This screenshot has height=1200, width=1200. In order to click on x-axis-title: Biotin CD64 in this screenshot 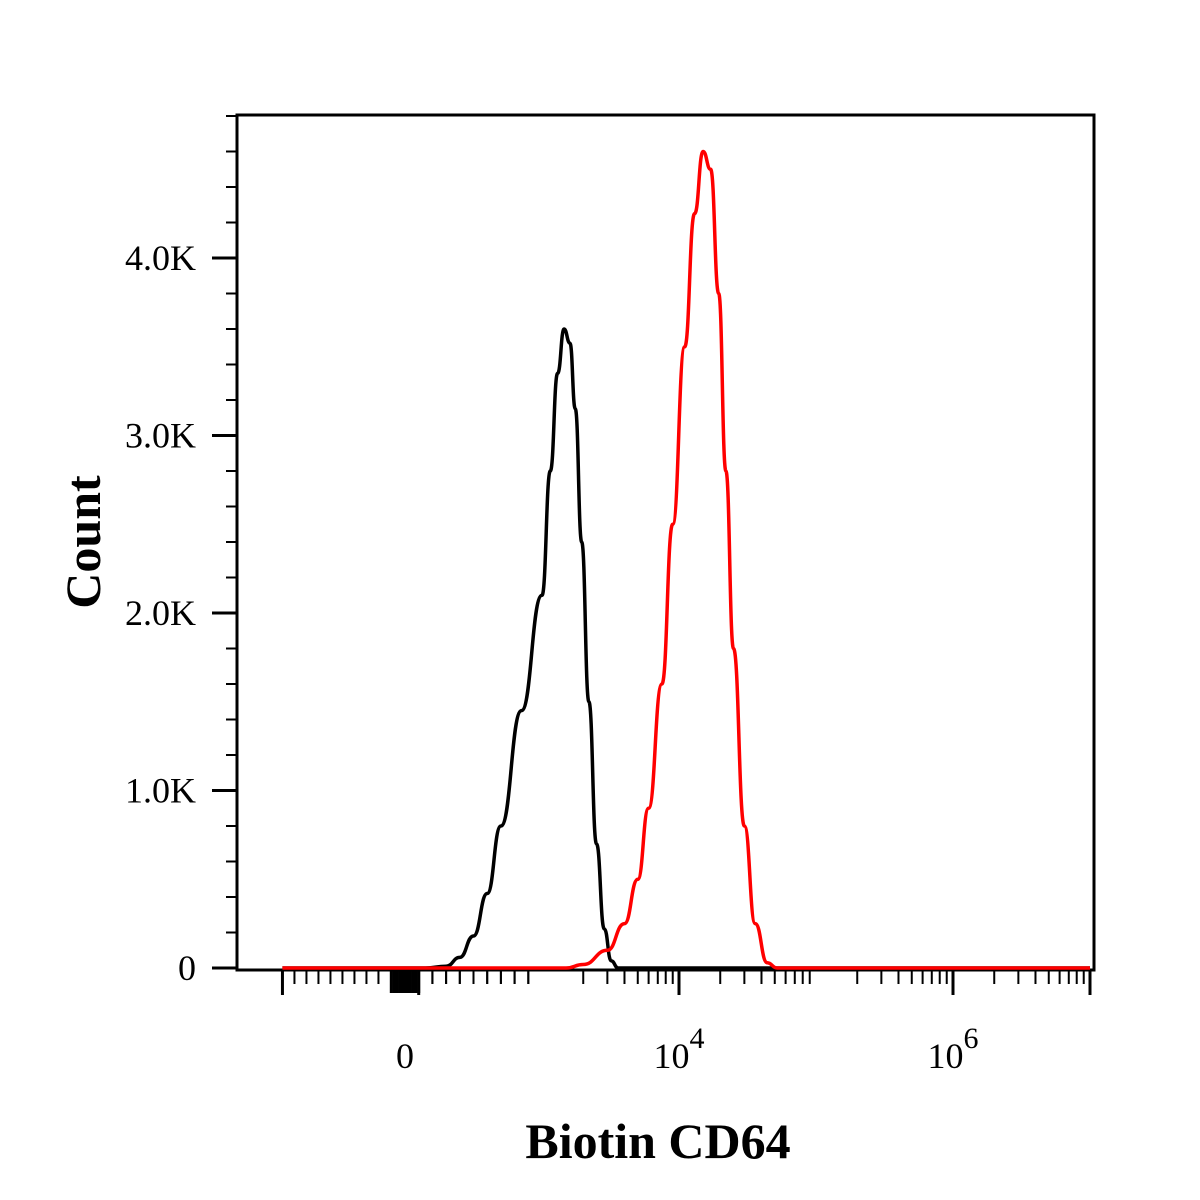, I will do `click(657, 1141)`.